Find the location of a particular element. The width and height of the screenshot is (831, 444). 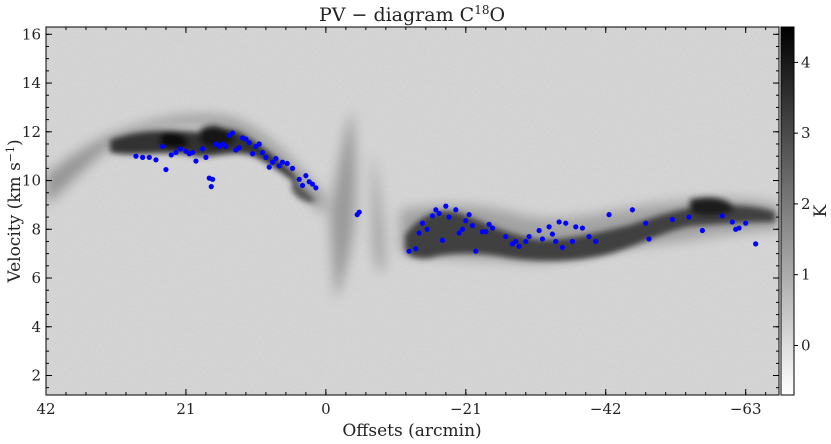

x-tick-label: −63 is located at coordinates (746, 409).